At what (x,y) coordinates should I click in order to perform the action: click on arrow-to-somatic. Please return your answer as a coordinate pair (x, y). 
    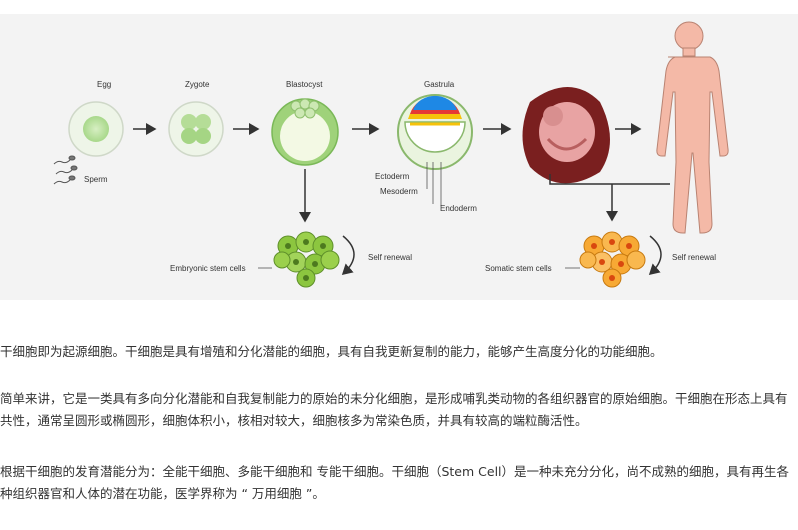
    Looking at the image, I should click on (609, 179).